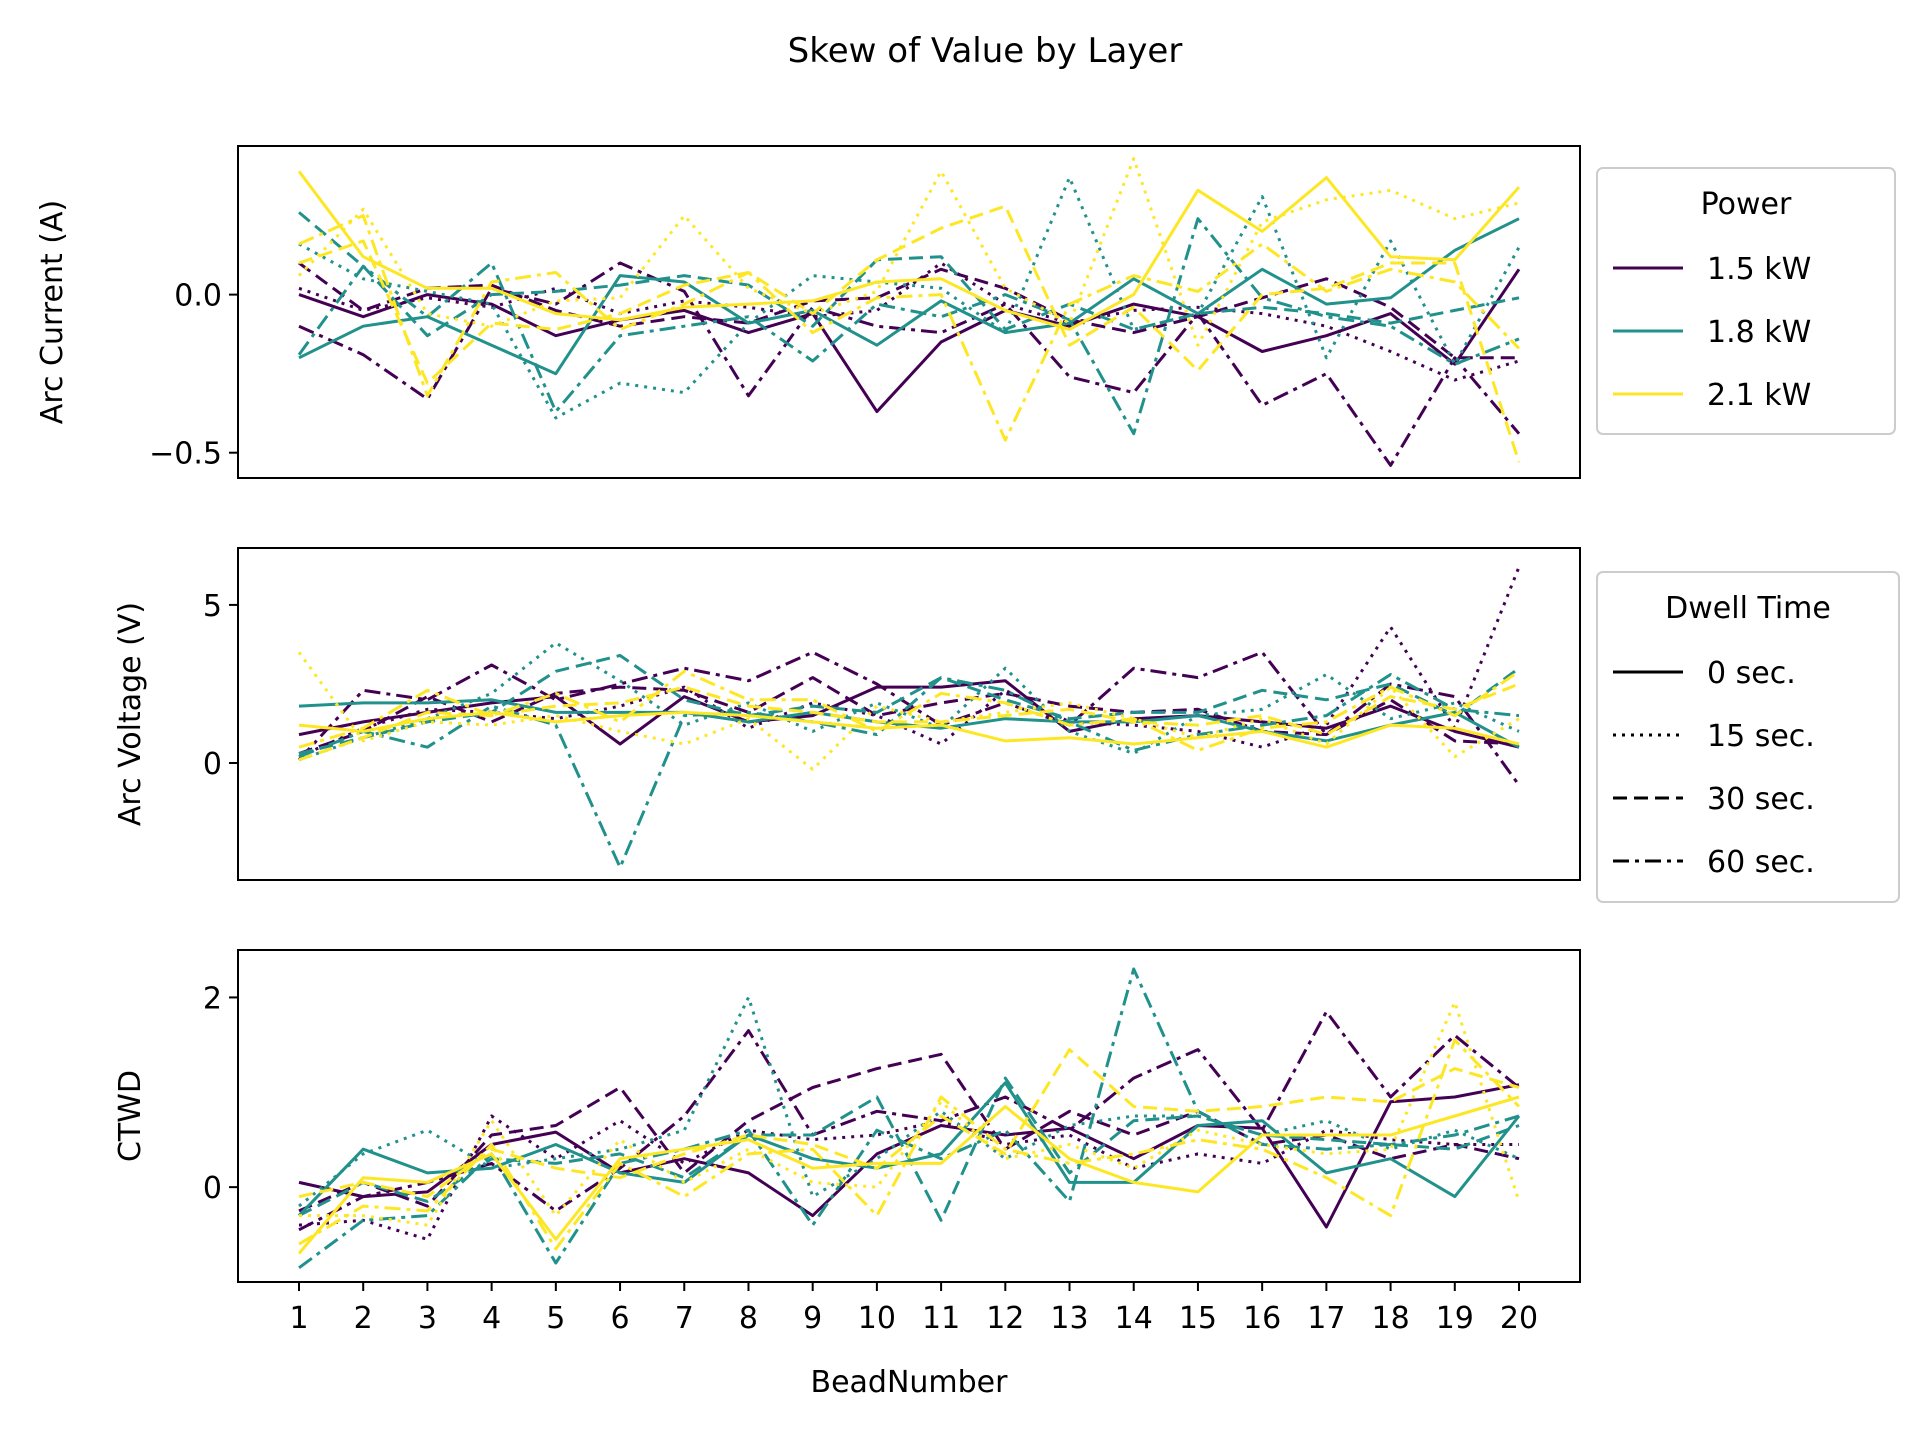  What do you see at coordinates (985, 51) in the screenshot?
I see `figure-title: Skew of Value by Layer` at bounding box center [985, 51].